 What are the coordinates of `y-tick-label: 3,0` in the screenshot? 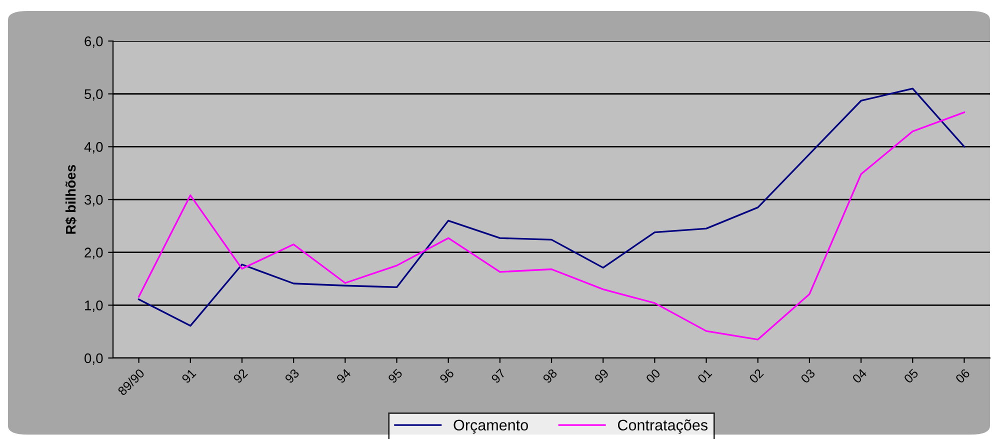 It's located at (93, 200).